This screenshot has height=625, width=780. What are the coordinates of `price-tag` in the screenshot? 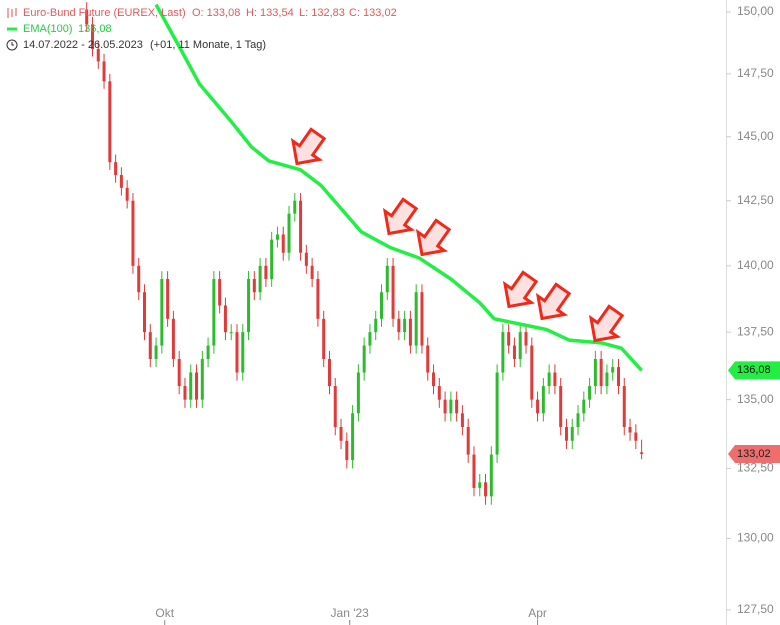 It's located at (754, 370).